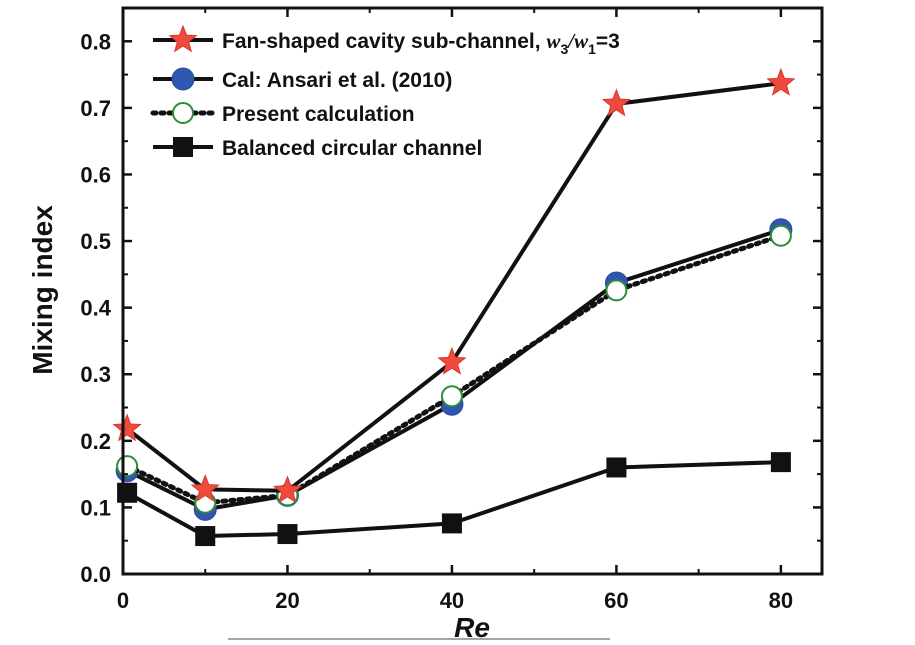 The image size is (915, 645). I want to click on legend-label: Fan-shaped cavity sub-channel, w3/w1=3, so click(421, 43).